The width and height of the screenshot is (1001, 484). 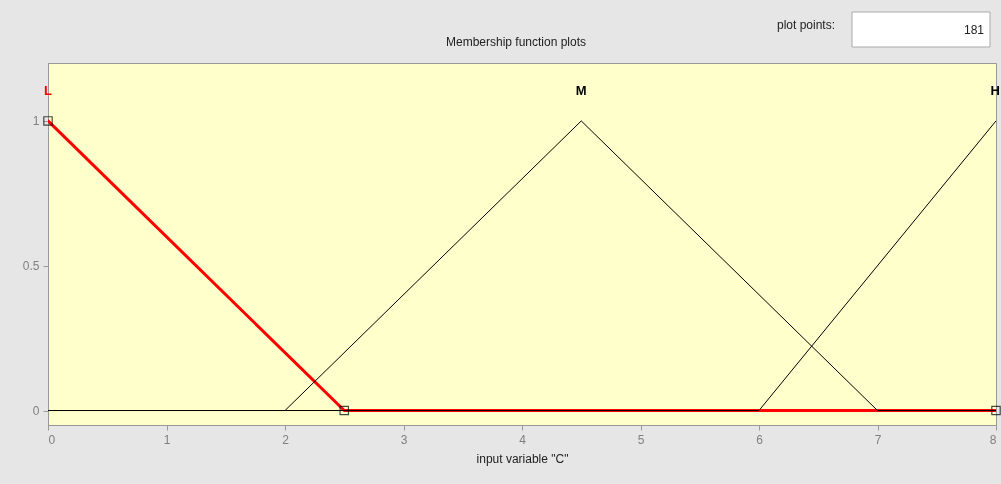 I want to click on x-tick-label: 4, so click(x=523, y=439).